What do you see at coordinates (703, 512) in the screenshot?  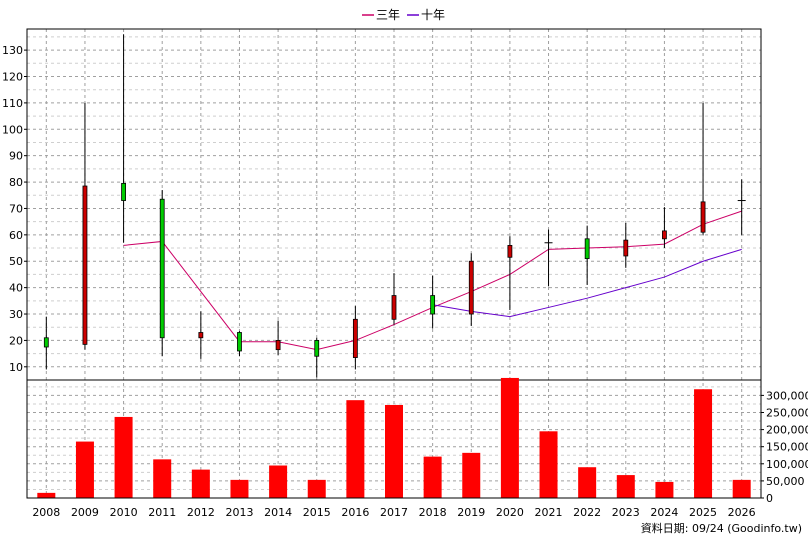 I see `x-tick-label: 2025` at bounding box center [703, 512].